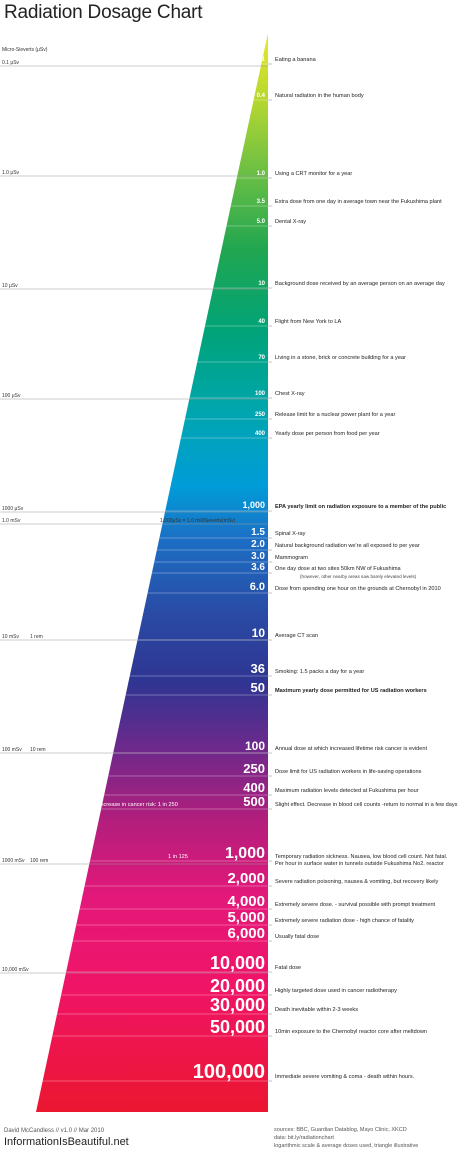 The image size is (474, 1151). What do you see at coordinates (11, 521) in the screenshot?
I see `ref-tick-label: 1.0 mSv` at bounding box center [11, 521].